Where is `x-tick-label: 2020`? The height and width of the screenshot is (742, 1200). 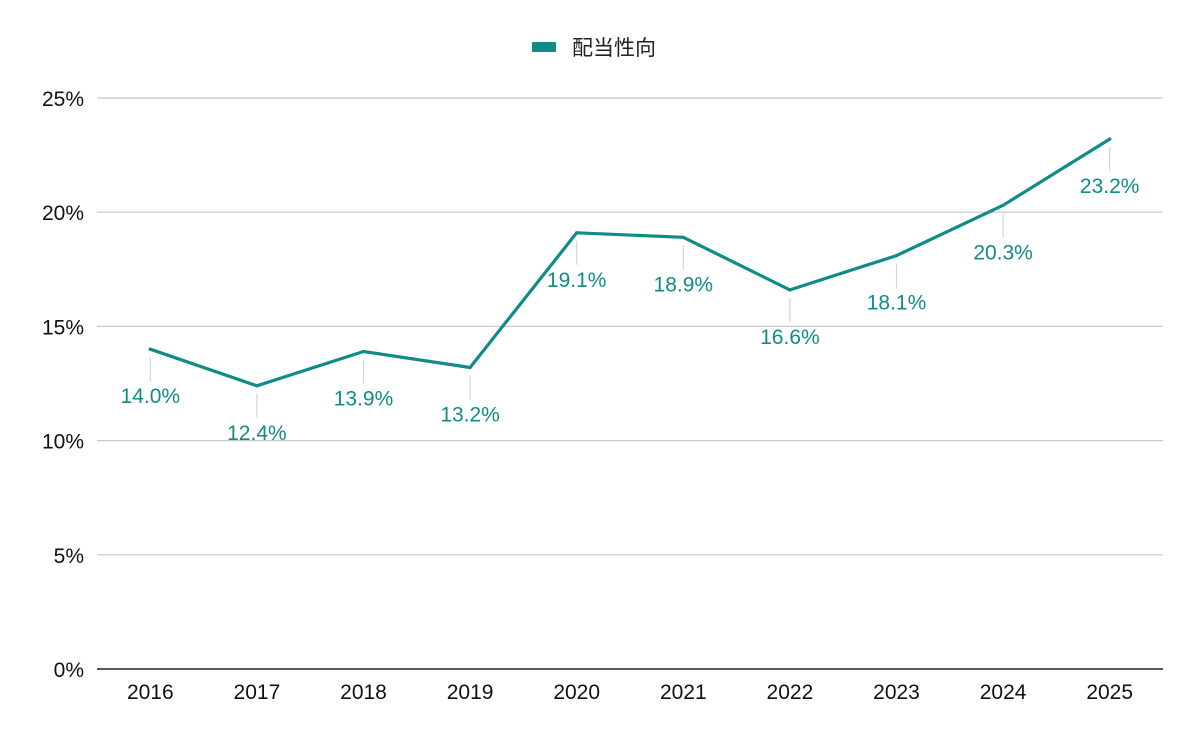
x-tick-label: 2020 is located at coordinates (576, 692).